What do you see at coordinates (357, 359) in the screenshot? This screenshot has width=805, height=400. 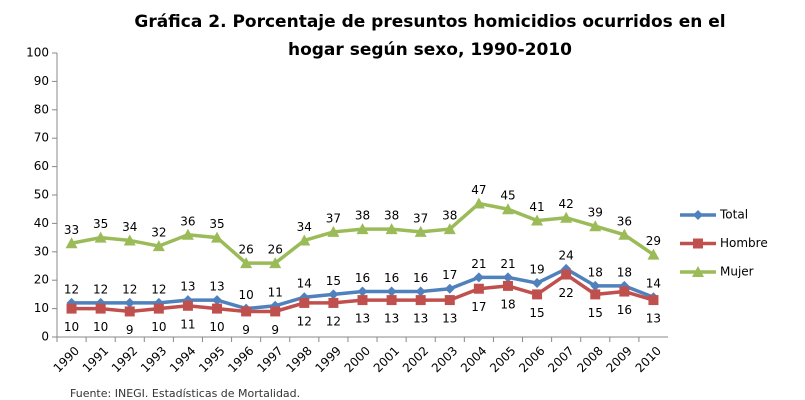 I see `x-tick-label: 2000` at bounding box center [357, 359].